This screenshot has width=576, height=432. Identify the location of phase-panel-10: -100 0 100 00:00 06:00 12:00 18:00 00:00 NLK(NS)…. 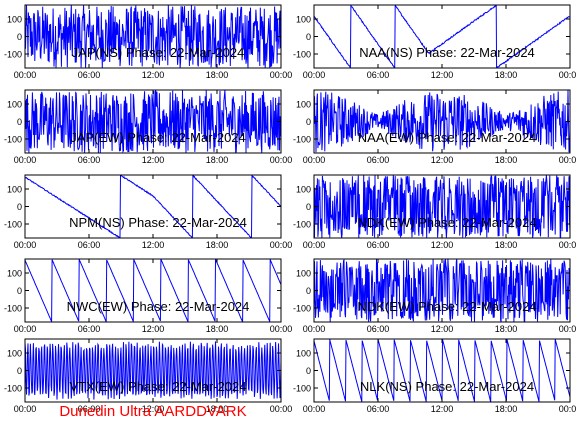
(434, 376).